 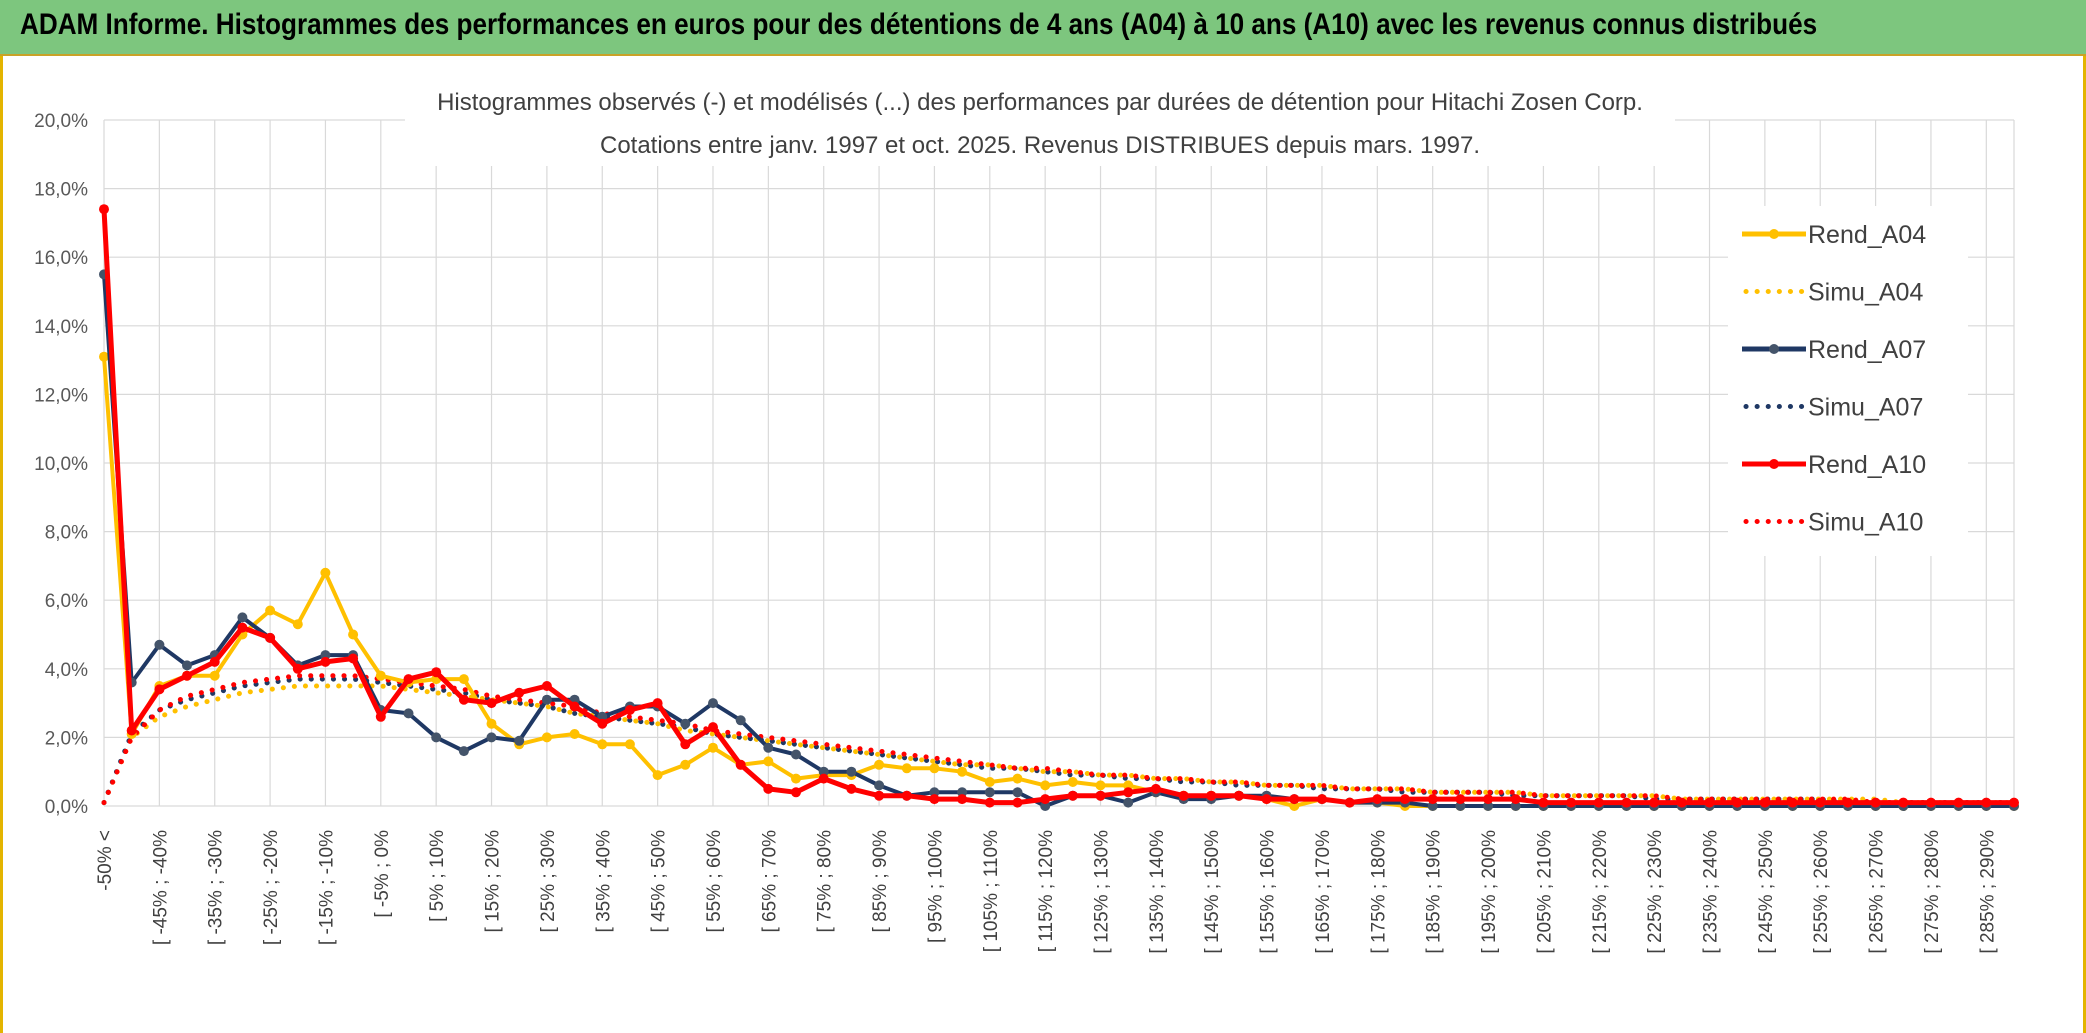 I want to click on legend-item-rend-a10: Rend_A10, so click(x=1834, y=465).